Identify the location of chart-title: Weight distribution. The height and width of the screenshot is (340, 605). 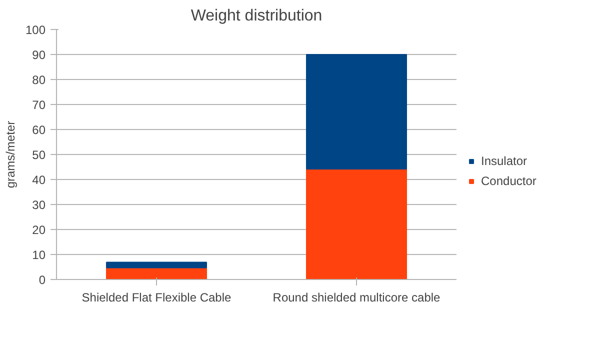
(256, 16).